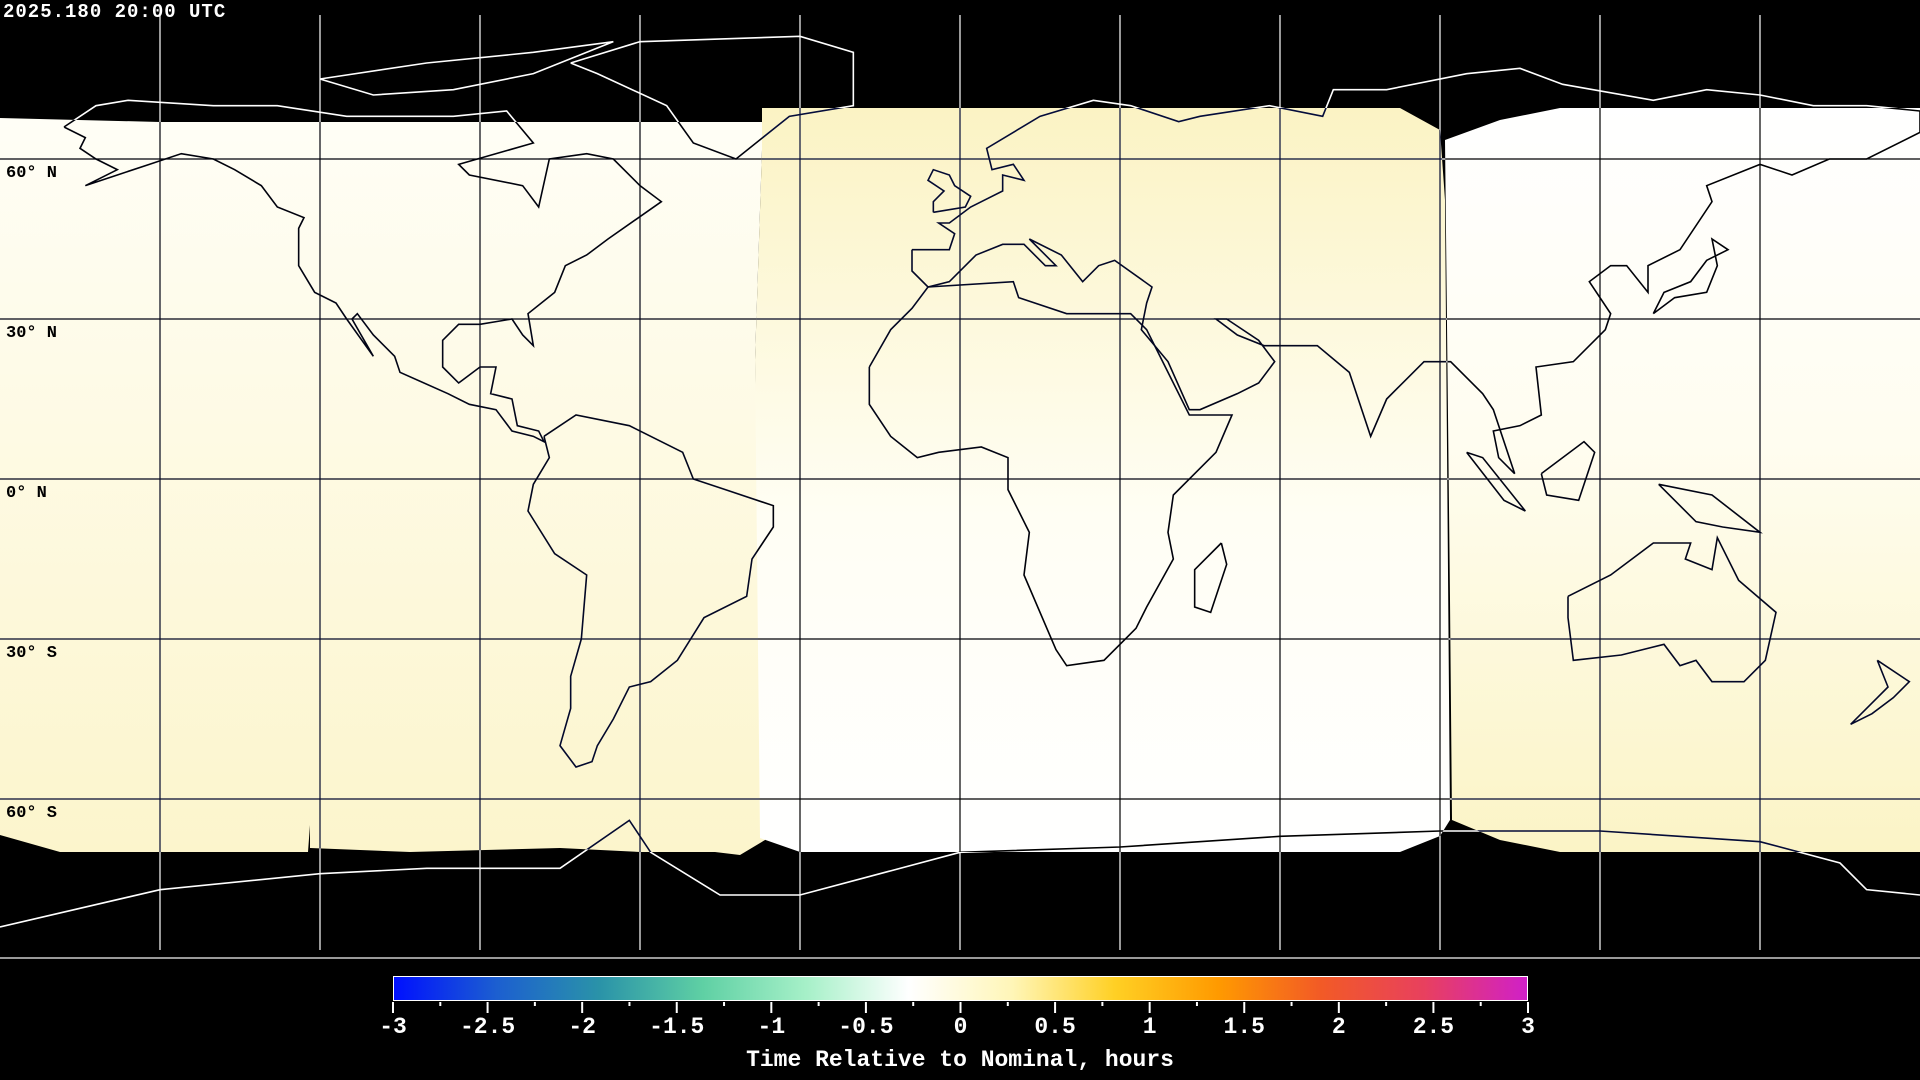 The width and height of the screenshot is (1920, 1080). I want to click on lat-label-30s: 30° S, so click(32, 653).